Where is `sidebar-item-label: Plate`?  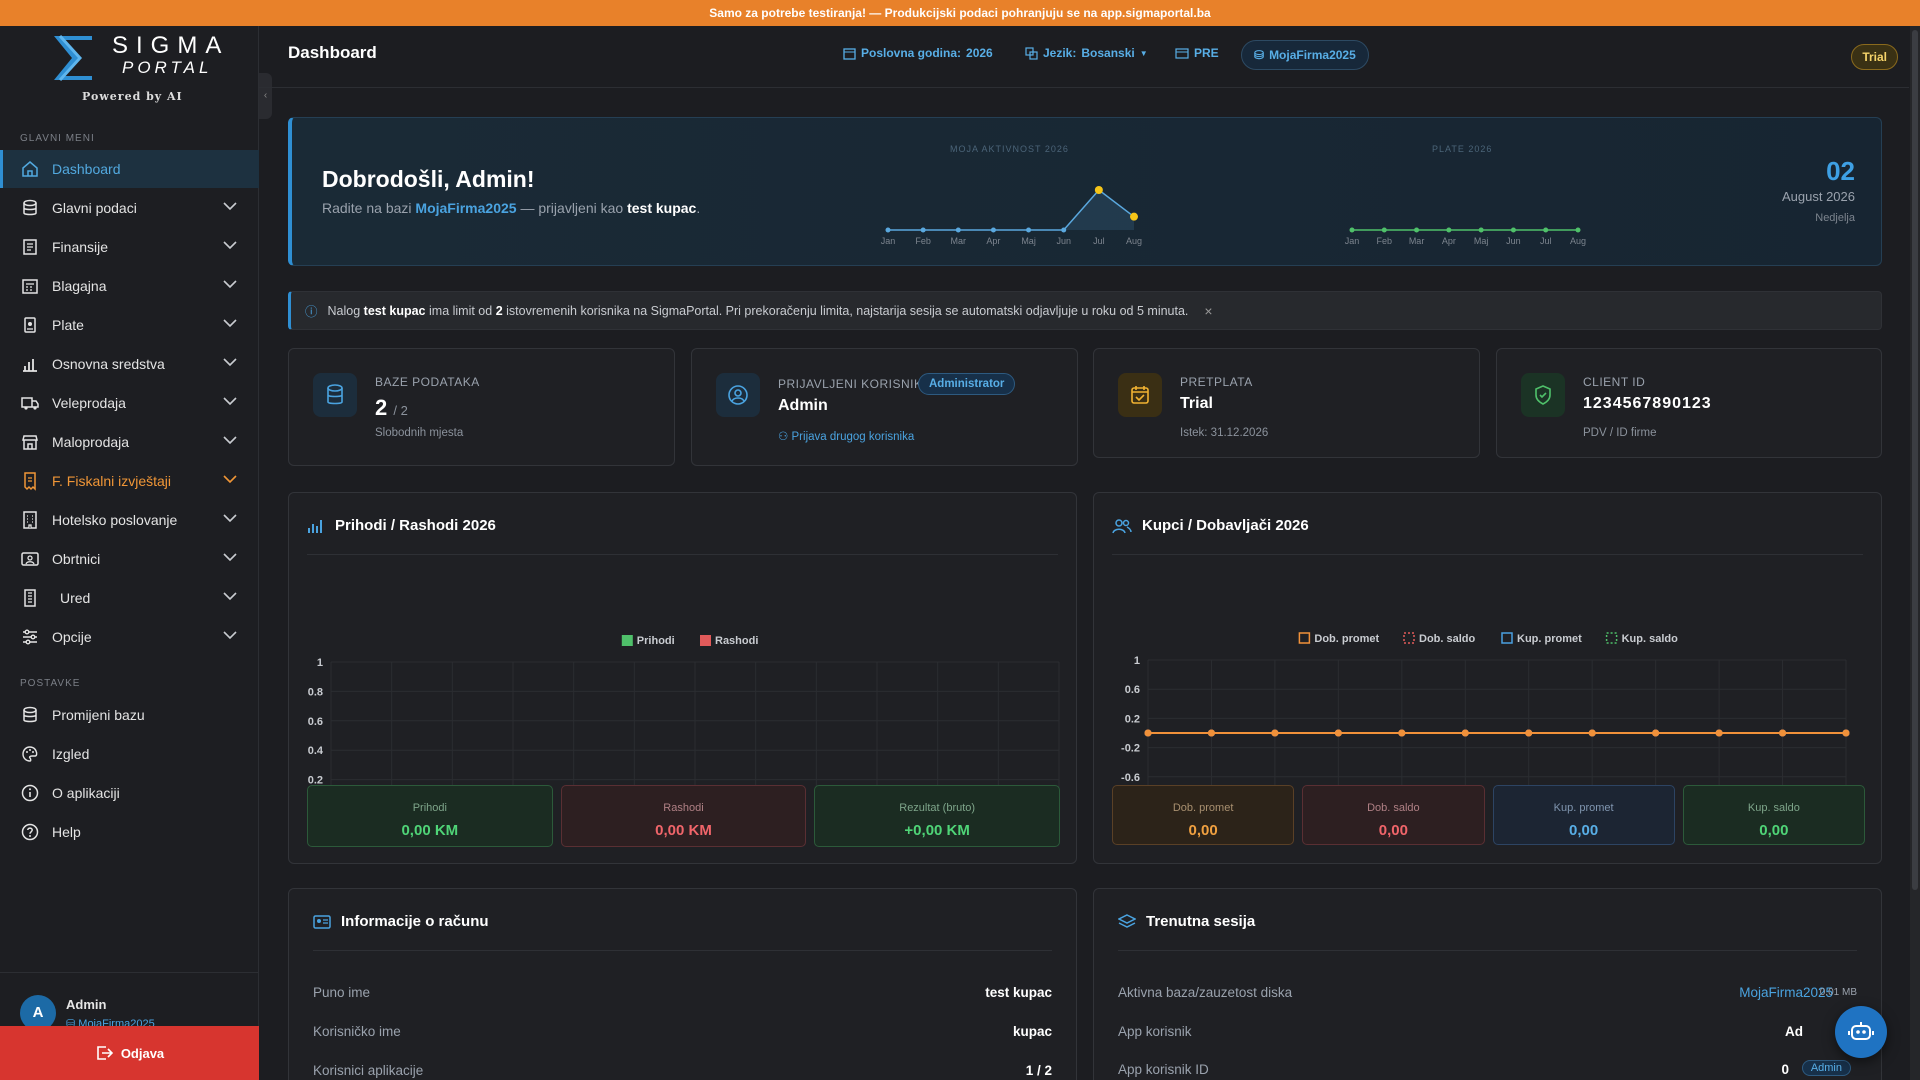
sidebar-item-label: Plate is located at coordinates (68, 325).